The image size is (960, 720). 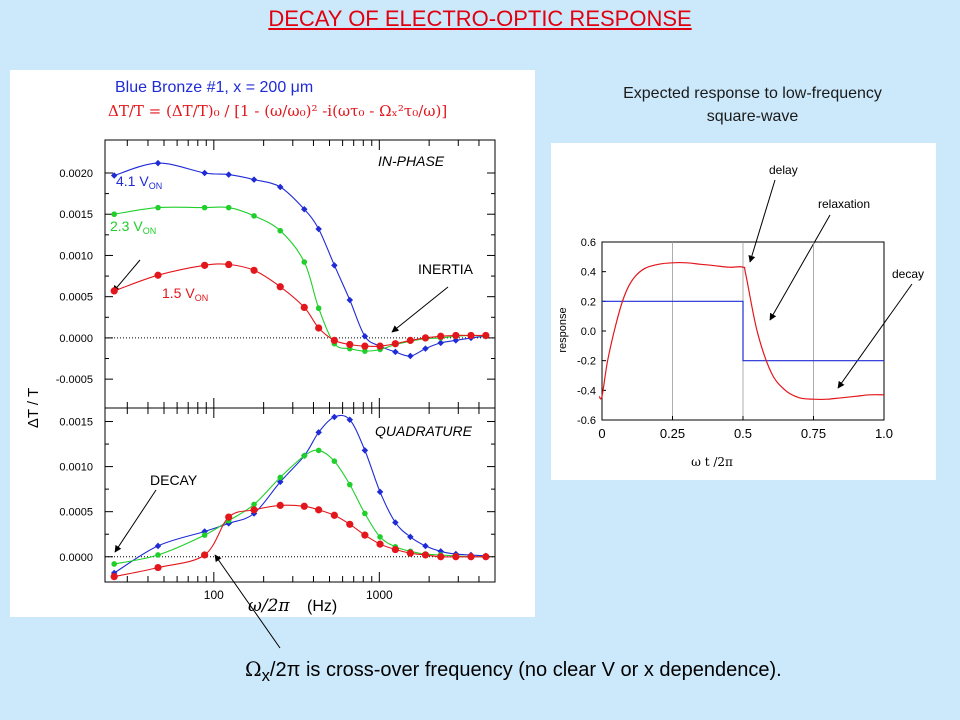 I want to click on svg-text: 2.3 VON, so click(x=133, y=227).